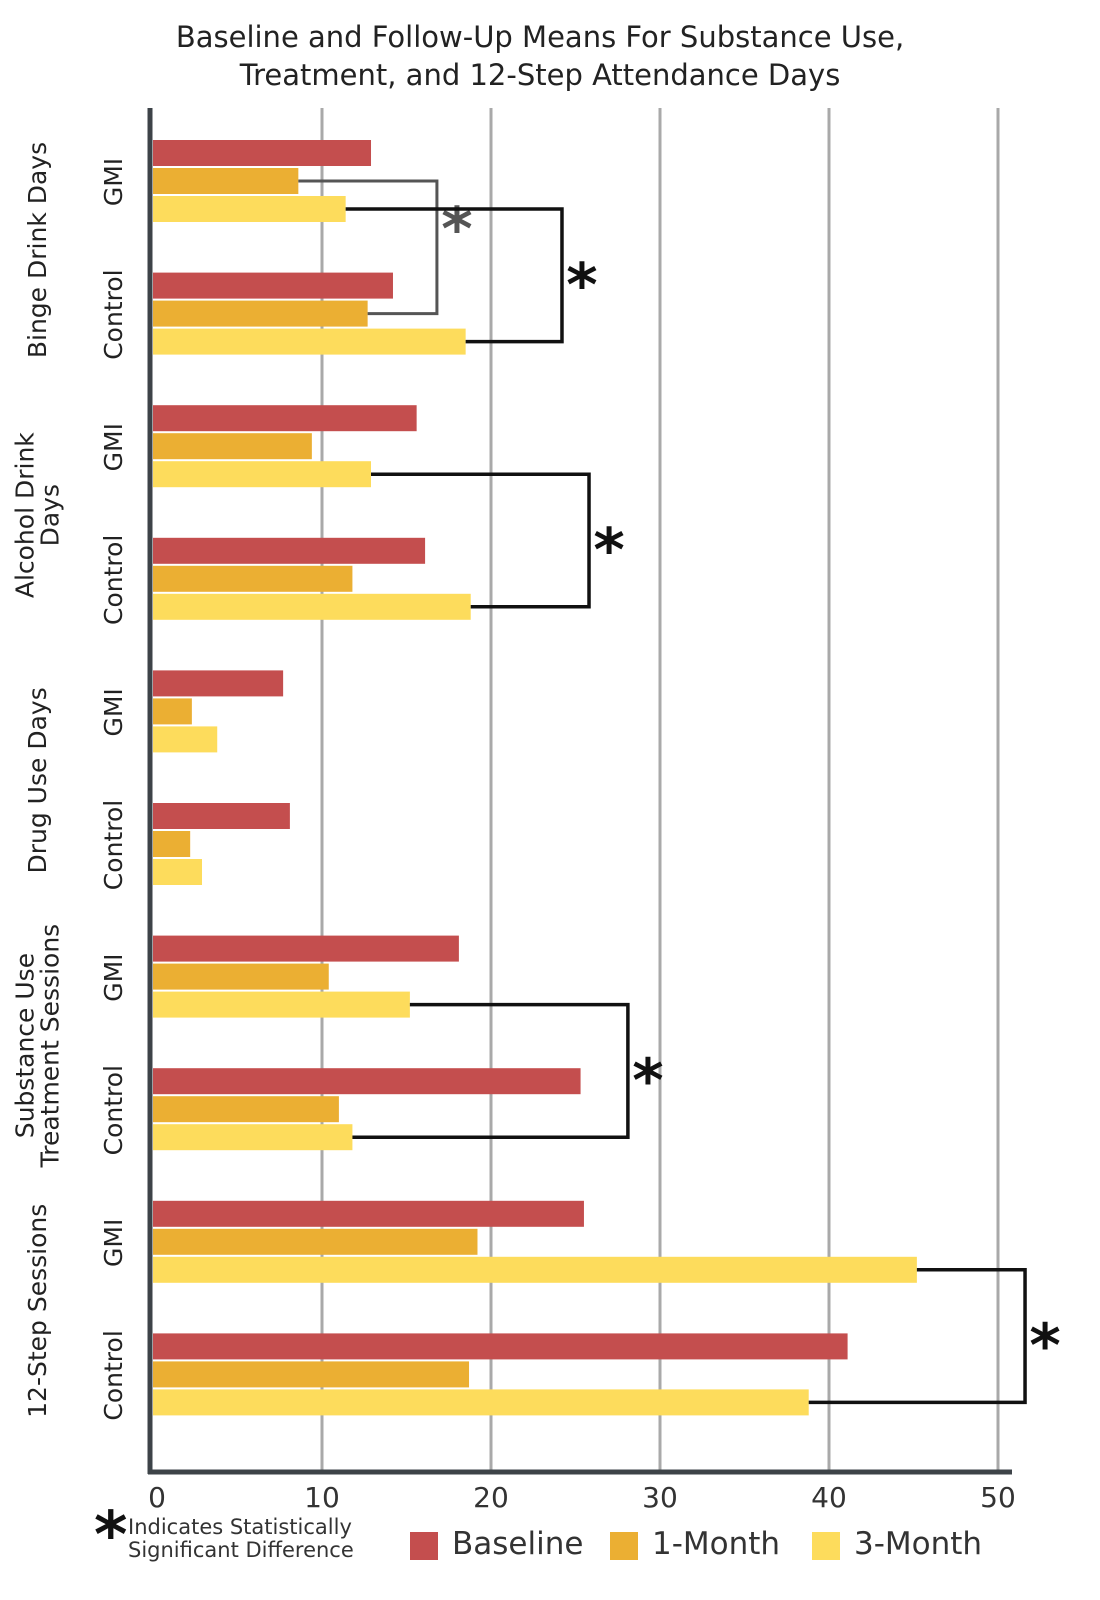 Image resolution: width=1100 pixels, height=1600 pixels. Describe the element at coordinates (285, 418) in the screenshot. I see `bar-alcohol-drink-days-gmi-baseline` at that location.